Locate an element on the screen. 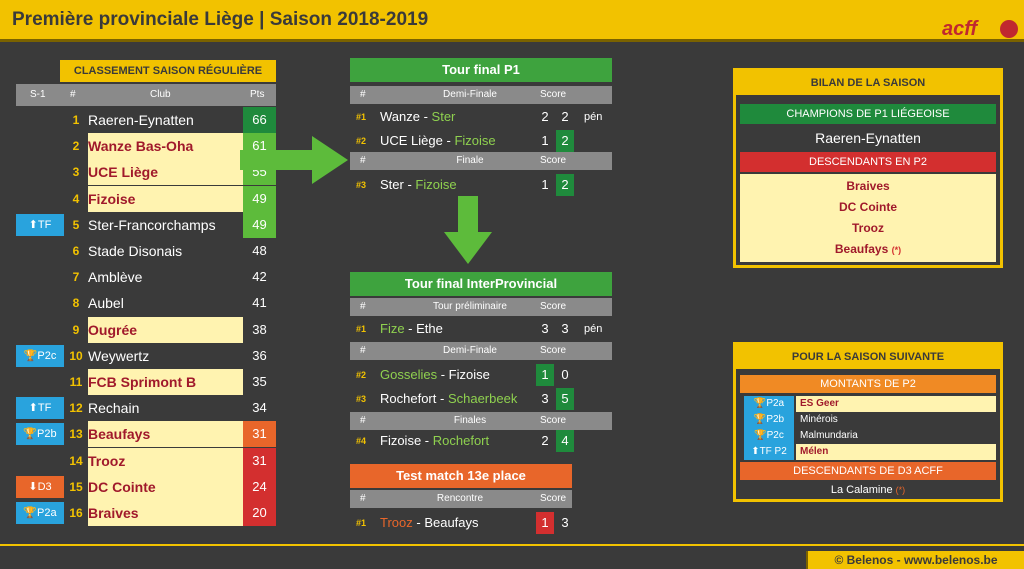 Image resolution: width=1024 pixels, height=569 pixels. tour-p1-header-demi: # Demi-Finale Score is located at coordinates (481, 95).